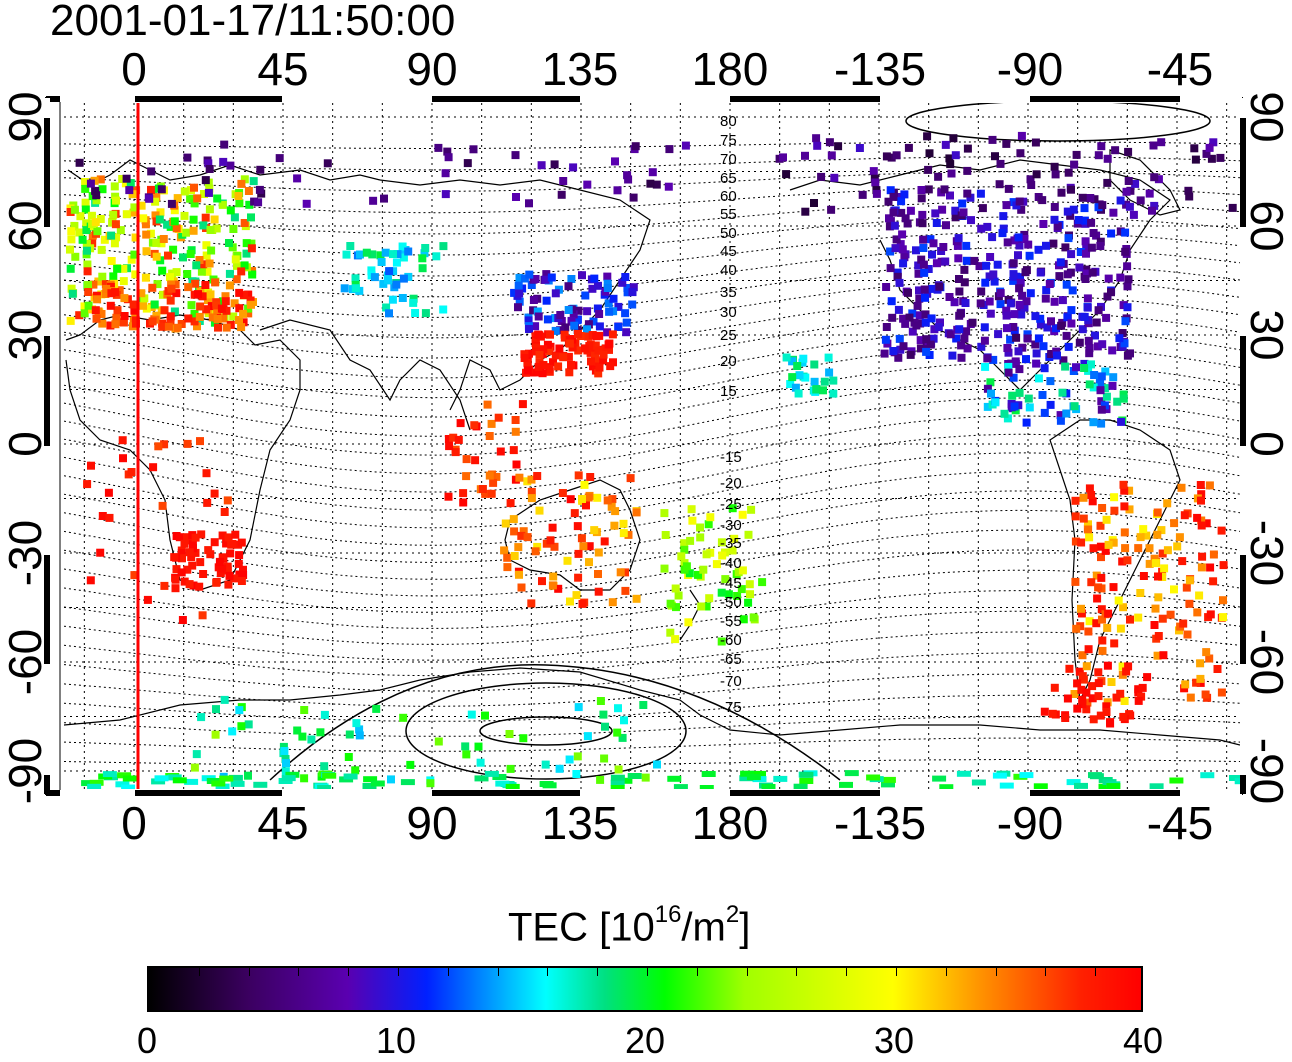  I want to click on contour-label: 35, so click(728, 292).